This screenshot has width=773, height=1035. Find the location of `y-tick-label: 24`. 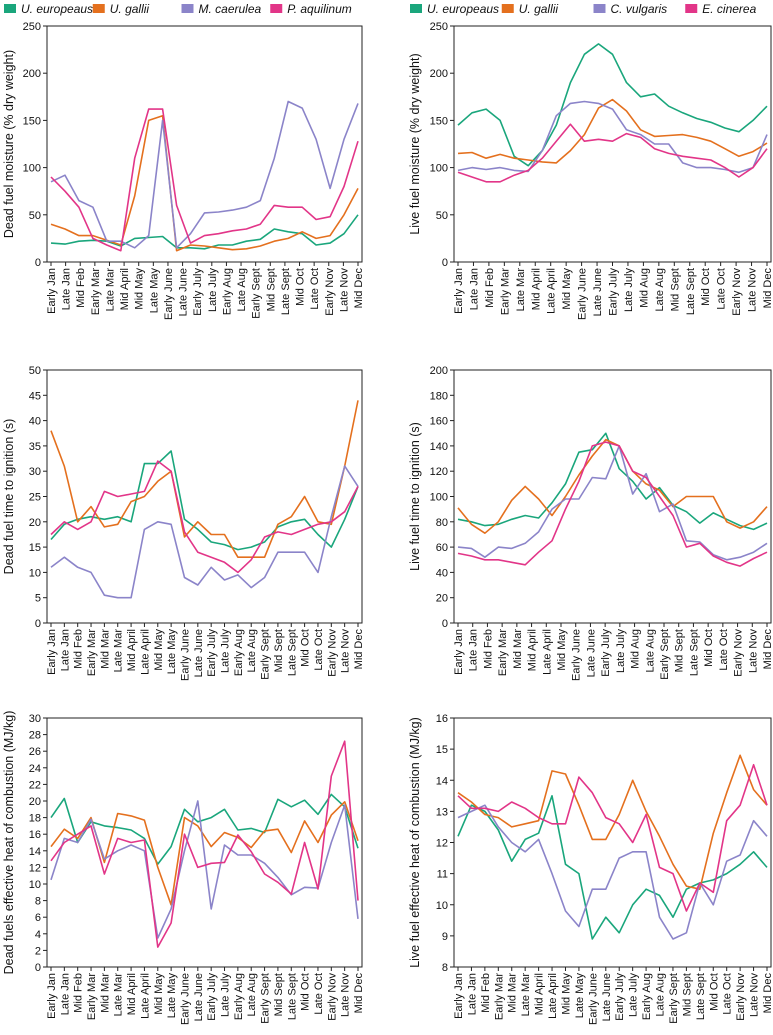

y-tick-label: 24 is located at coordinates (35, 769).